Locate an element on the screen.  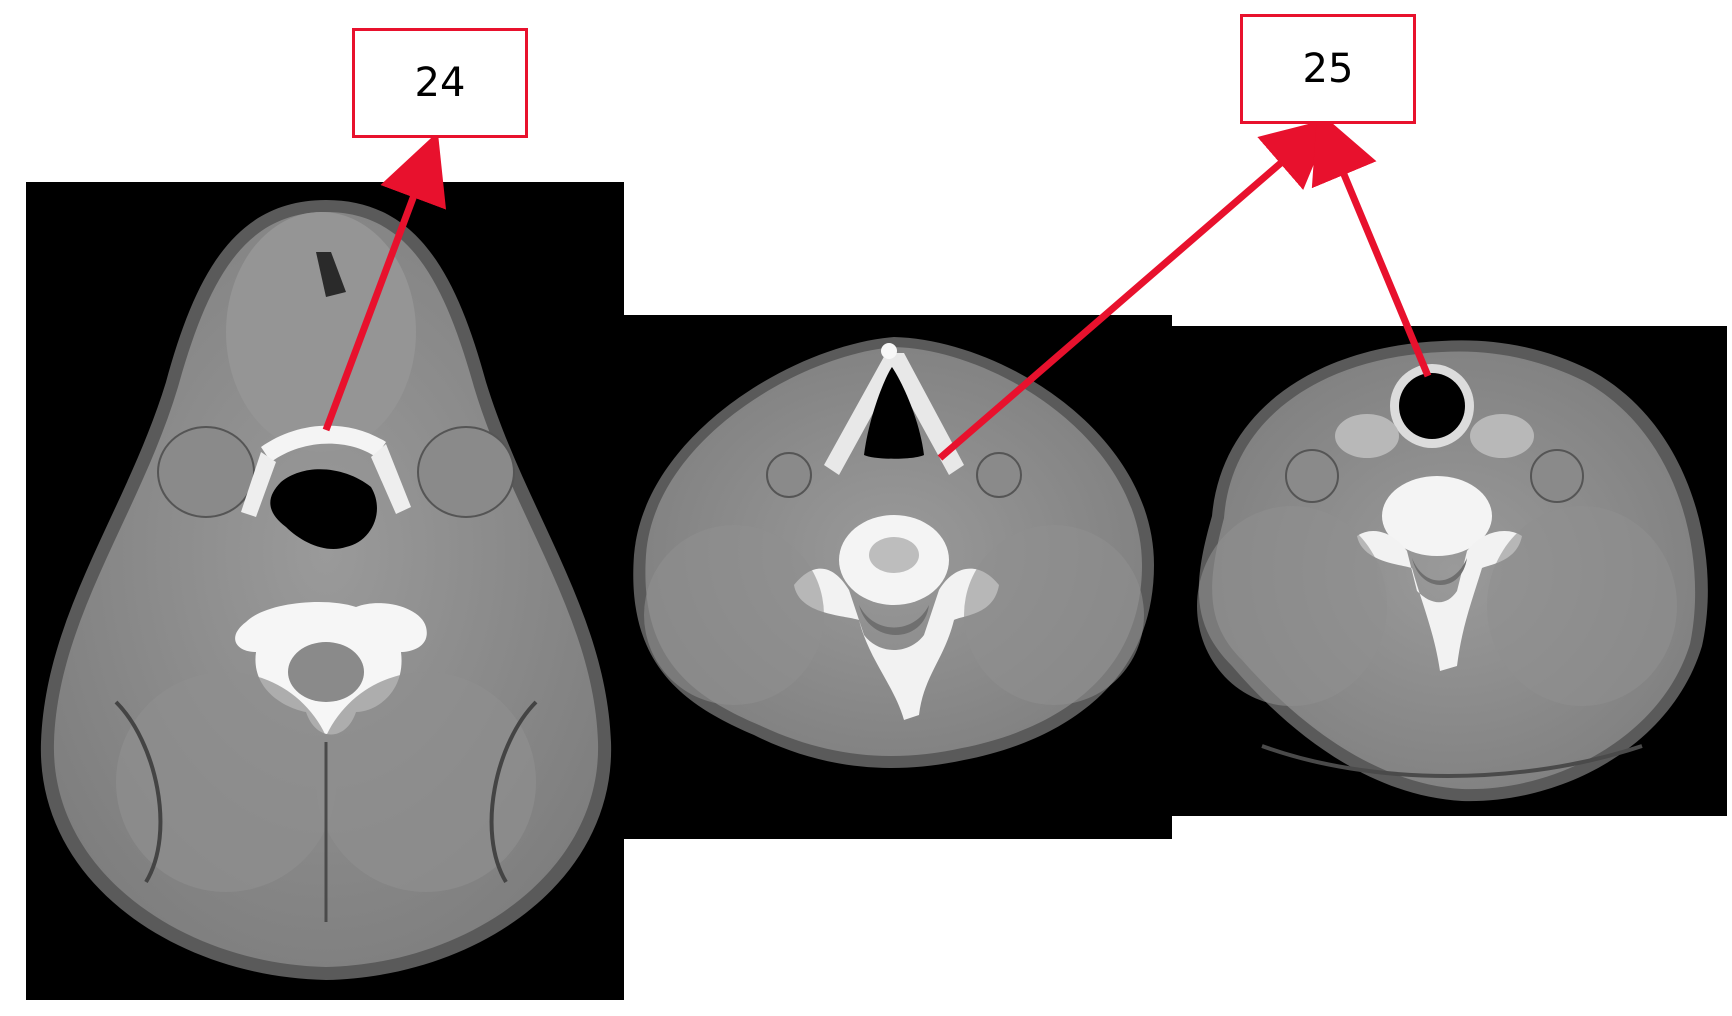
label-24-text: 24 is located at coordinates (440, 83).